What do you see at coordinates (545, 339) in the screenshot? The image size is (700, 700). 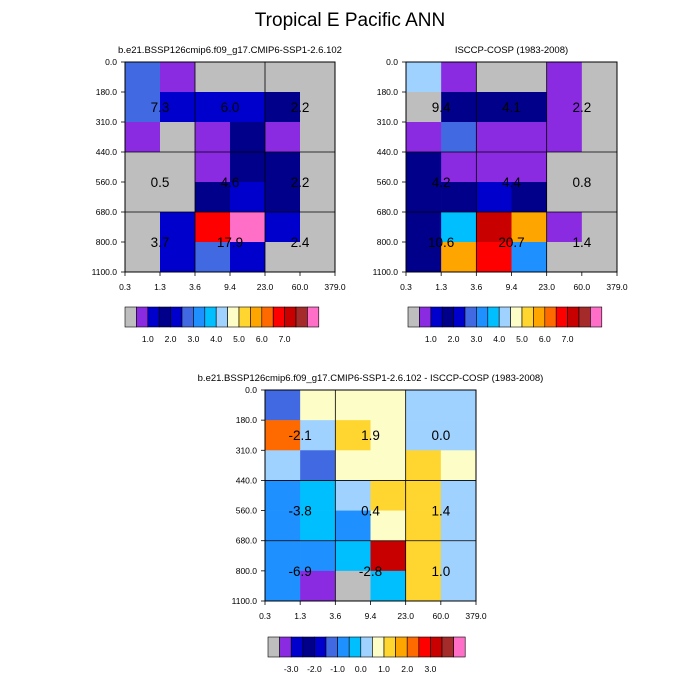 I see `colorbar-label: 6.0` at bounding box center [545, 339].